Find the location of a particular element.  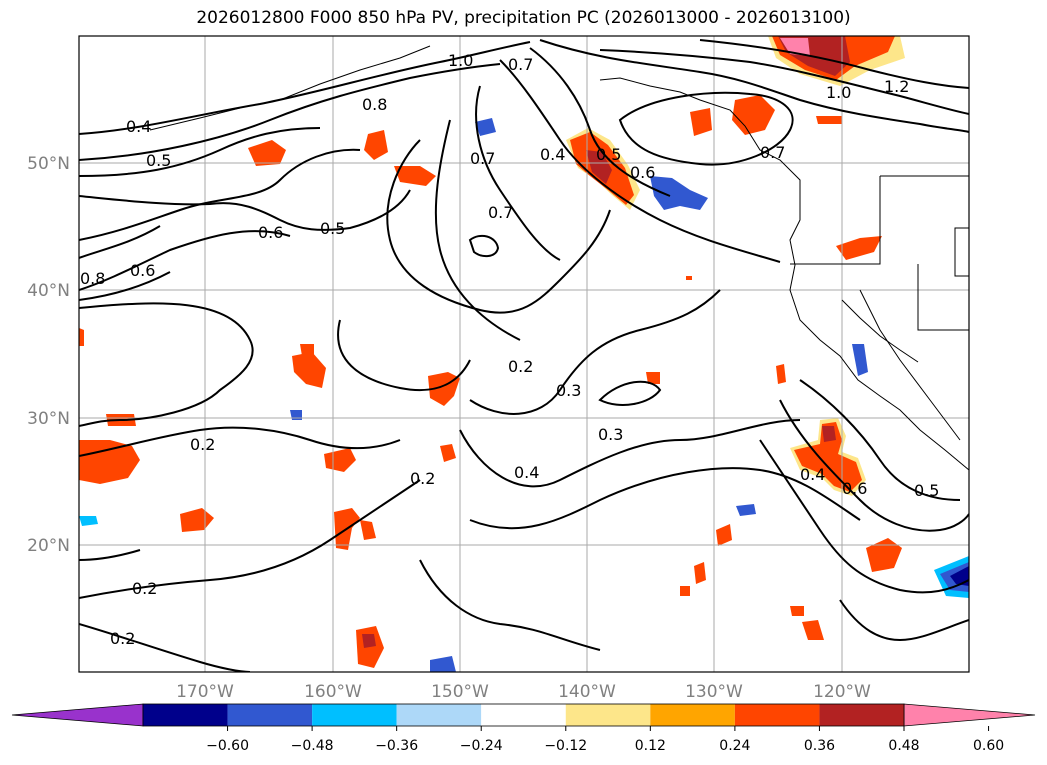

colorbar-outline is located at coordinates (523, 715).